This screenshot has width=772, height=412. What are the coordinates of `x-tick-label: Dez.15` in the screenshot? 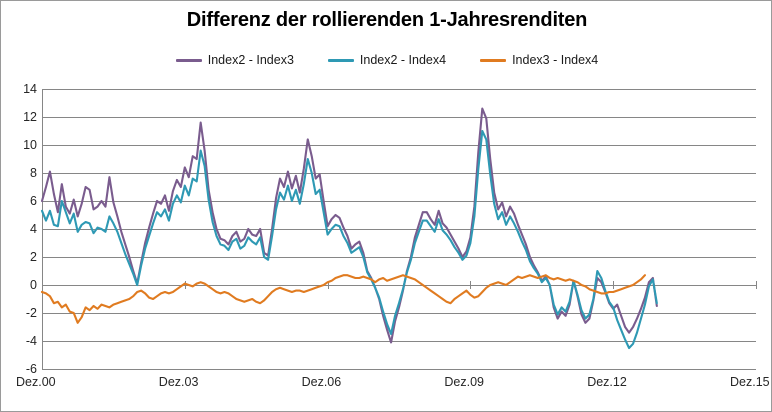 It's located at (750, 382).